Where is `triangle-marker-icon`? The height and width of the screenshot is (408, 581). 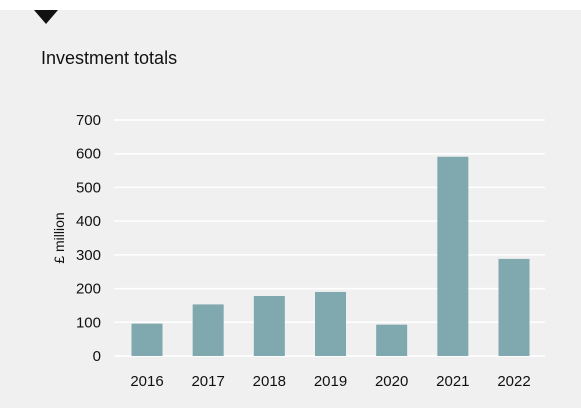 triangle-marker-icon is located at coordinates (46, 17).